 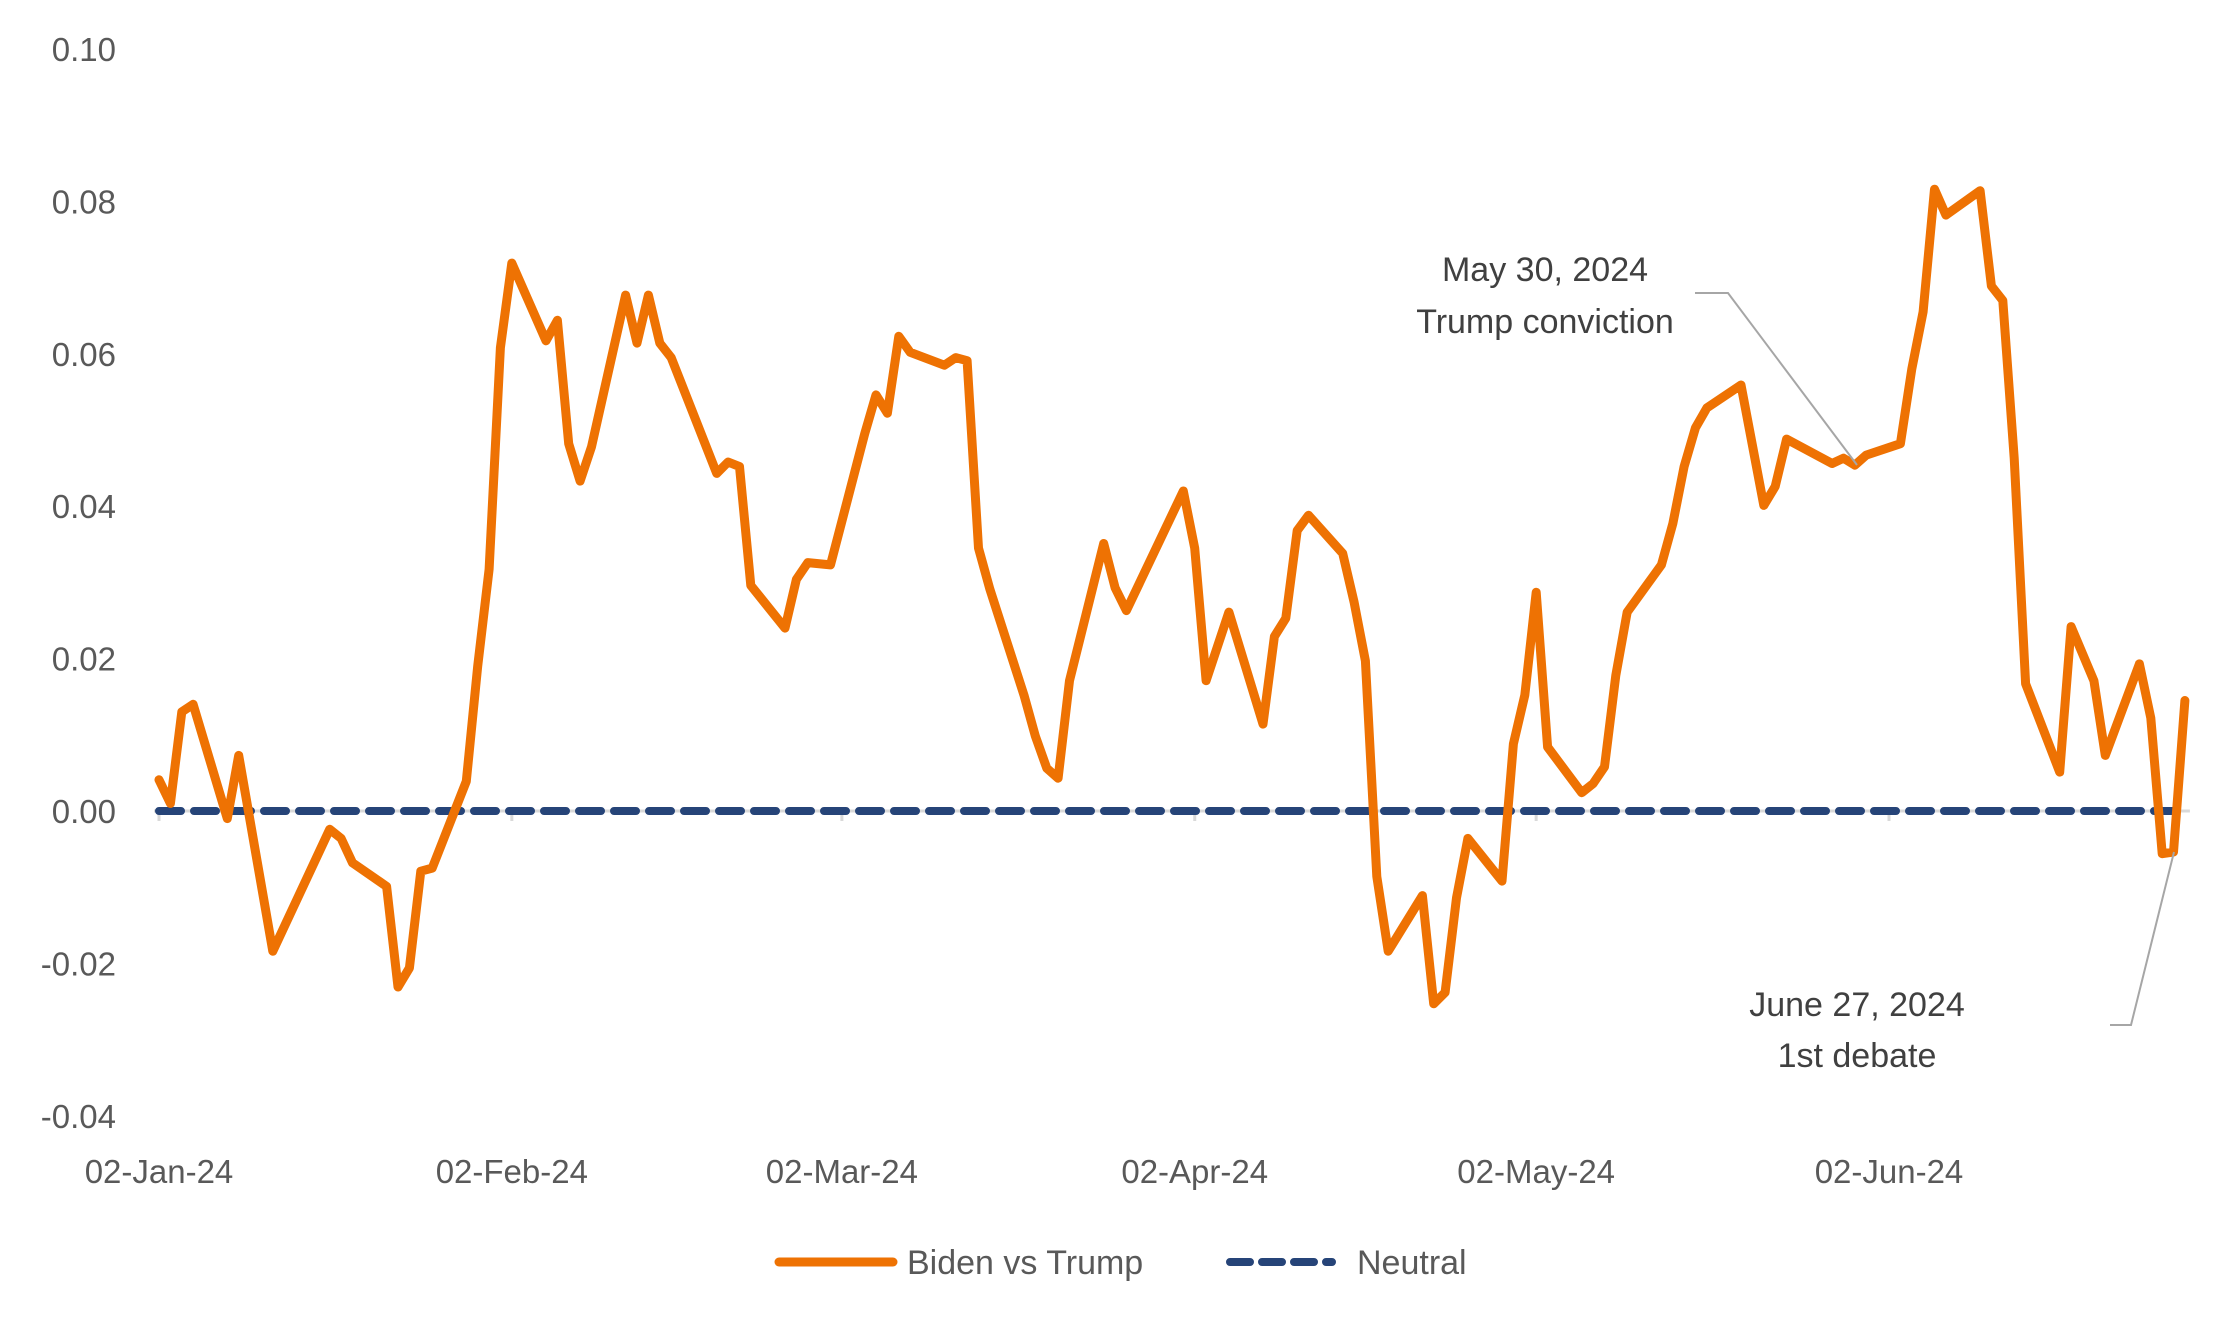 I want to click on annotation-conviction: May 30, 2024 Trump conviction, so click(x=1637, y=358).